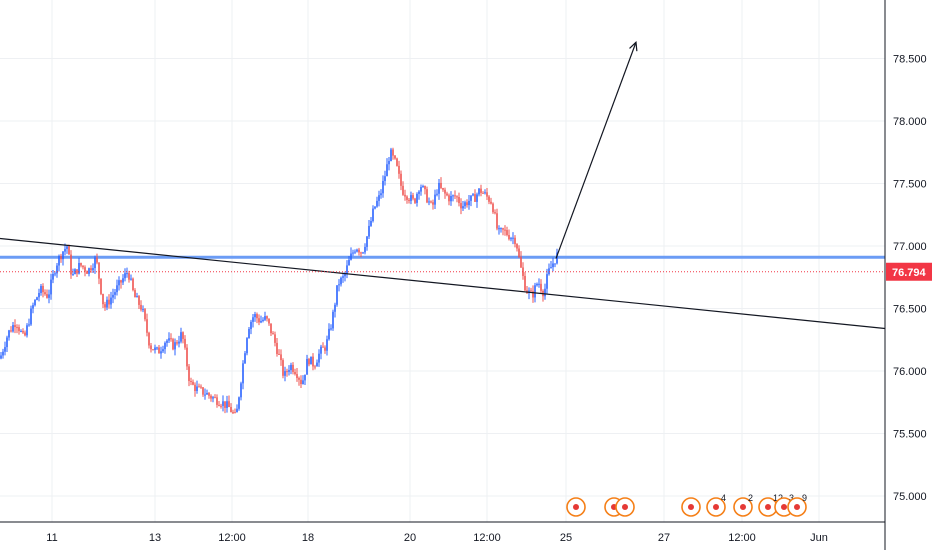 This screenshot has width=932, height=550. What do you see at coordinates (155, 538) in the screenshot?
I see `x-tick-label: 13` at bounding box center [155, 538].